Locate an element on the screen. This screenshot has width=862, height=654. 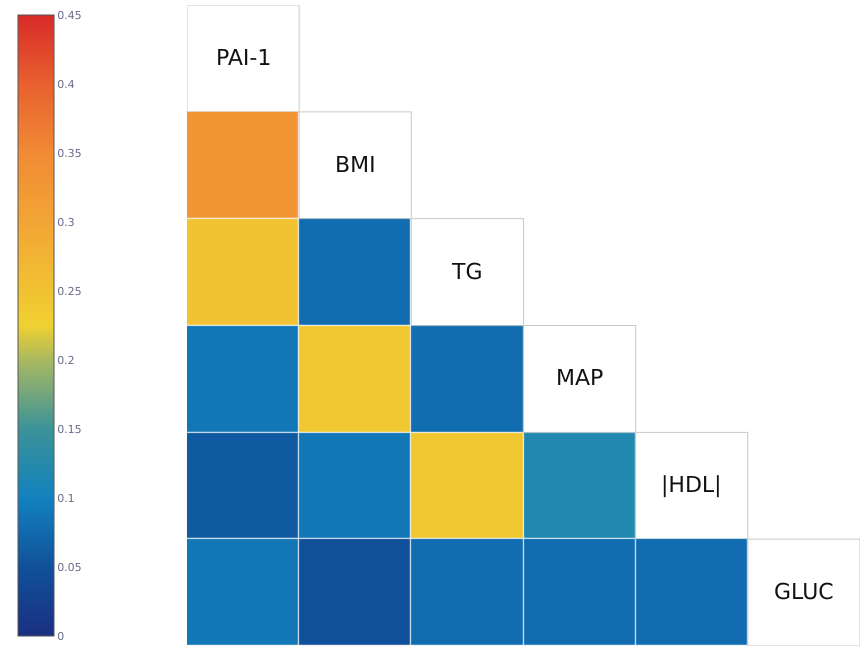
color-bar-label: 0.45 is located at coordinates (69, 15).